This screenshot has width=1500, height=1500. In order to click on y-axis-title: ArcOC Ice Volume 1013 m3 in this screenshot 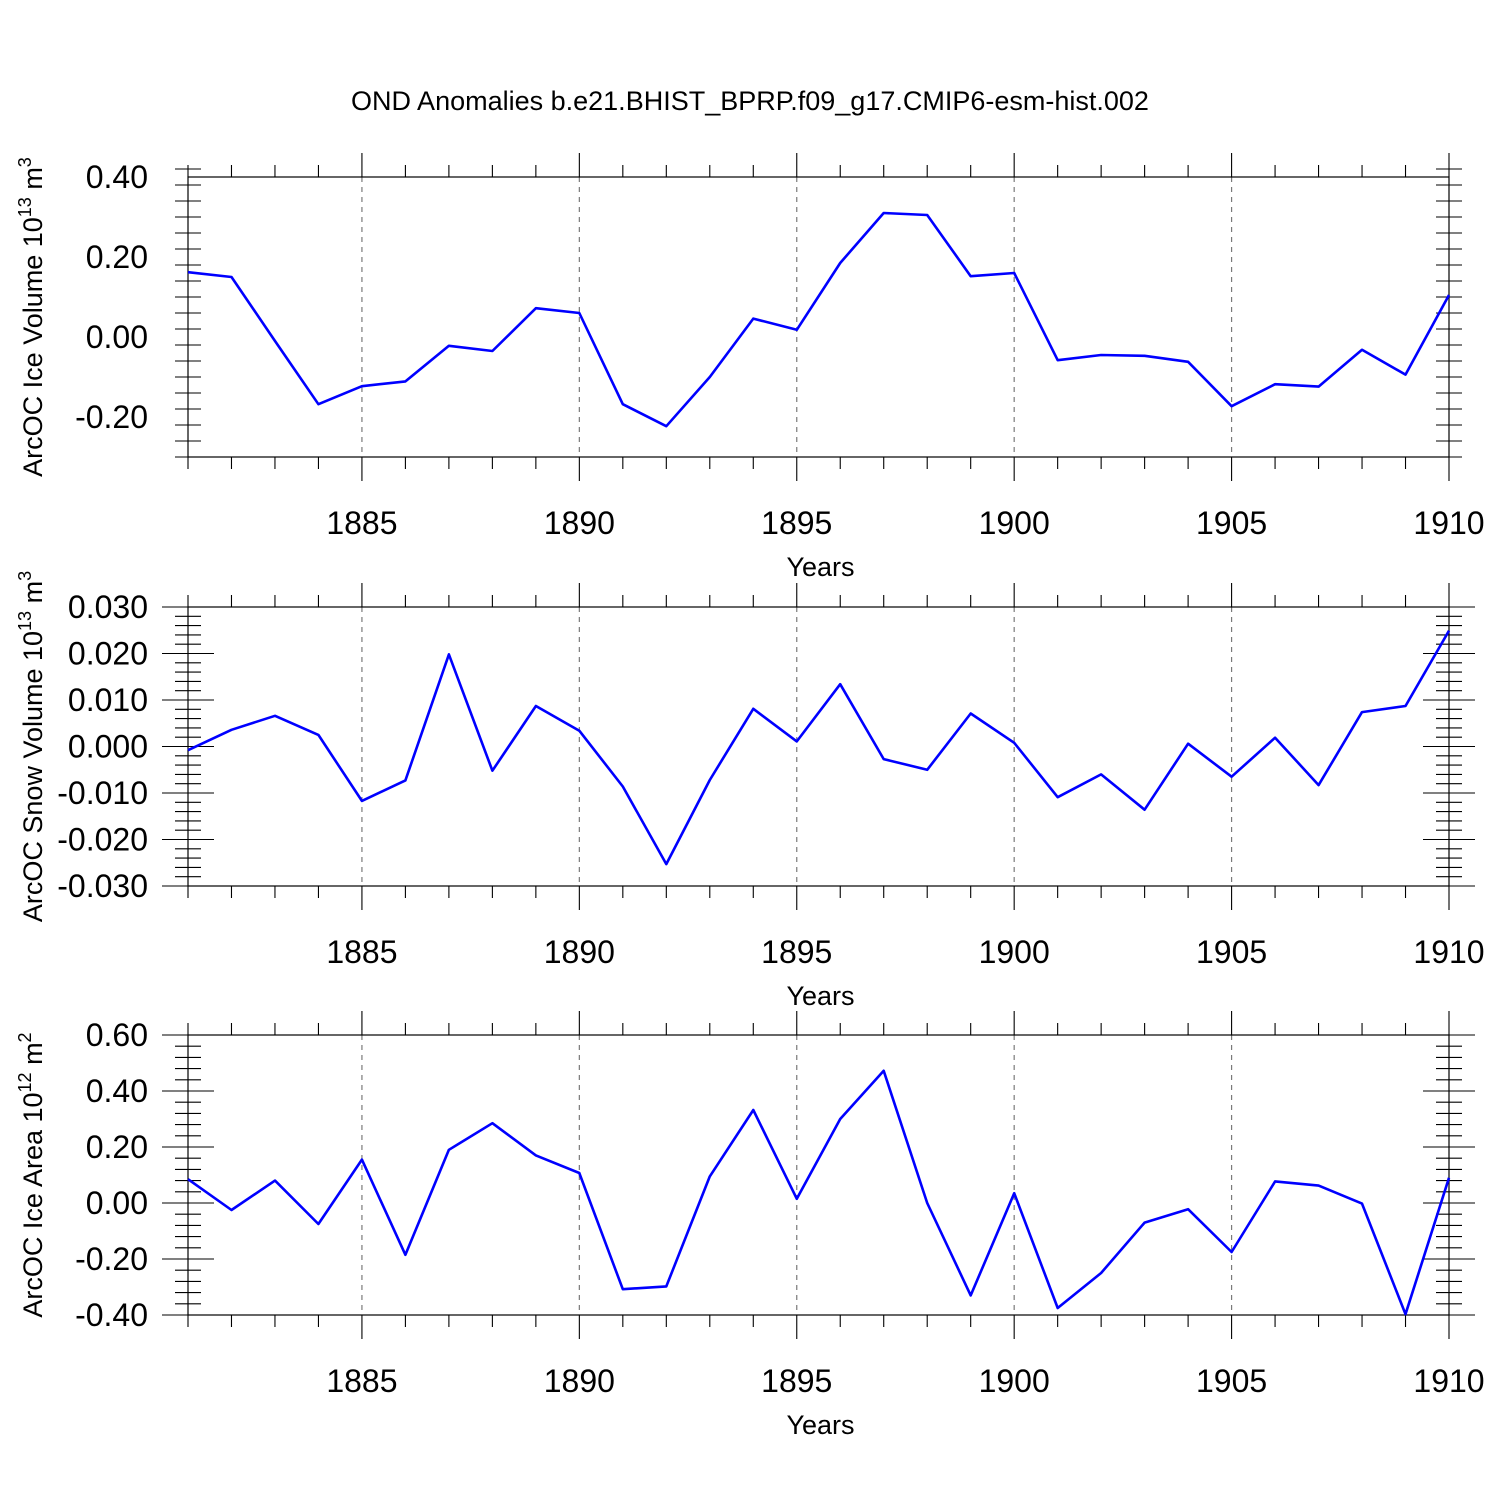, I will do `click(31, 317)`.